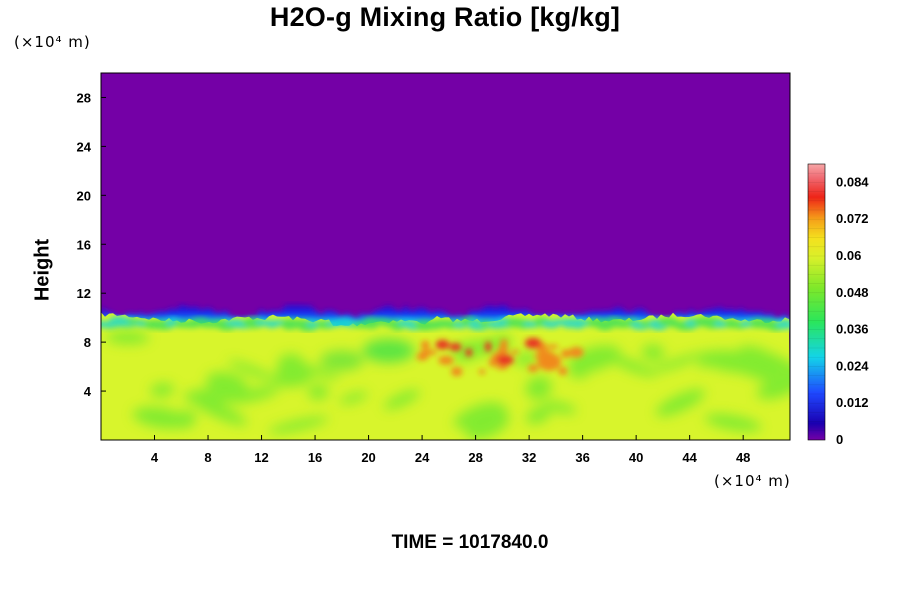  What do you see at coordinates (852, 218) in the screenshot?
I see `colorbar-tick-label: 0.072` at bounding box center [852, 218].